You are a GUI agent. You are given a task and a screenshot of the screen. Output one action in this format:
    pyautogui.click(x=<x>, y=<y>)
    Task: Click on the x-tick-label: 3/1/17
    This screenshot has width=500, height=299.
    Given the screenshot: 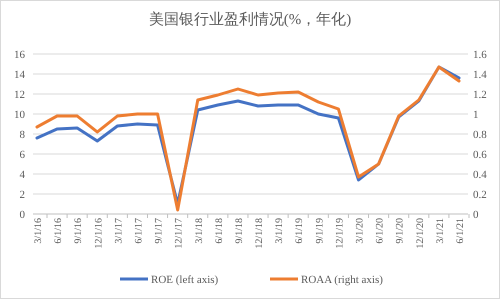 What is the action you would take?
    pyautogui.click(x=118, y=231)
    